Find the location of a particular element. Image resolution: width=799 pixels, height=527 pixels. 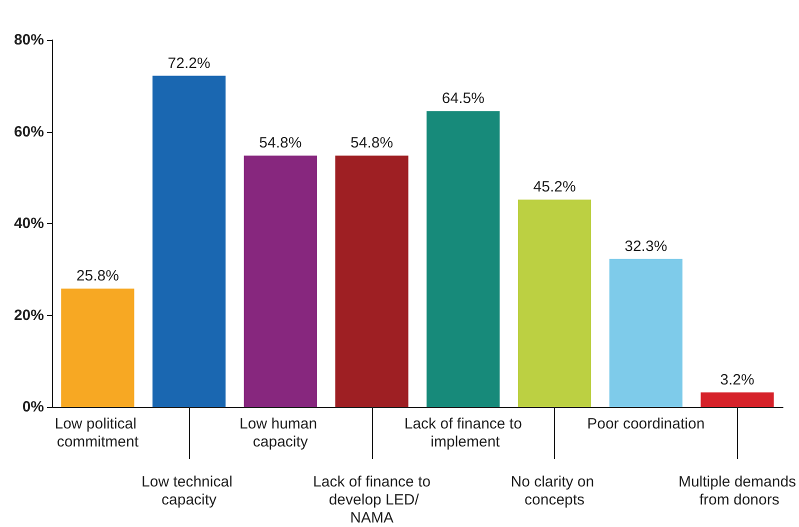

y-tick-label: 60% is located at coordinates (29, 131).